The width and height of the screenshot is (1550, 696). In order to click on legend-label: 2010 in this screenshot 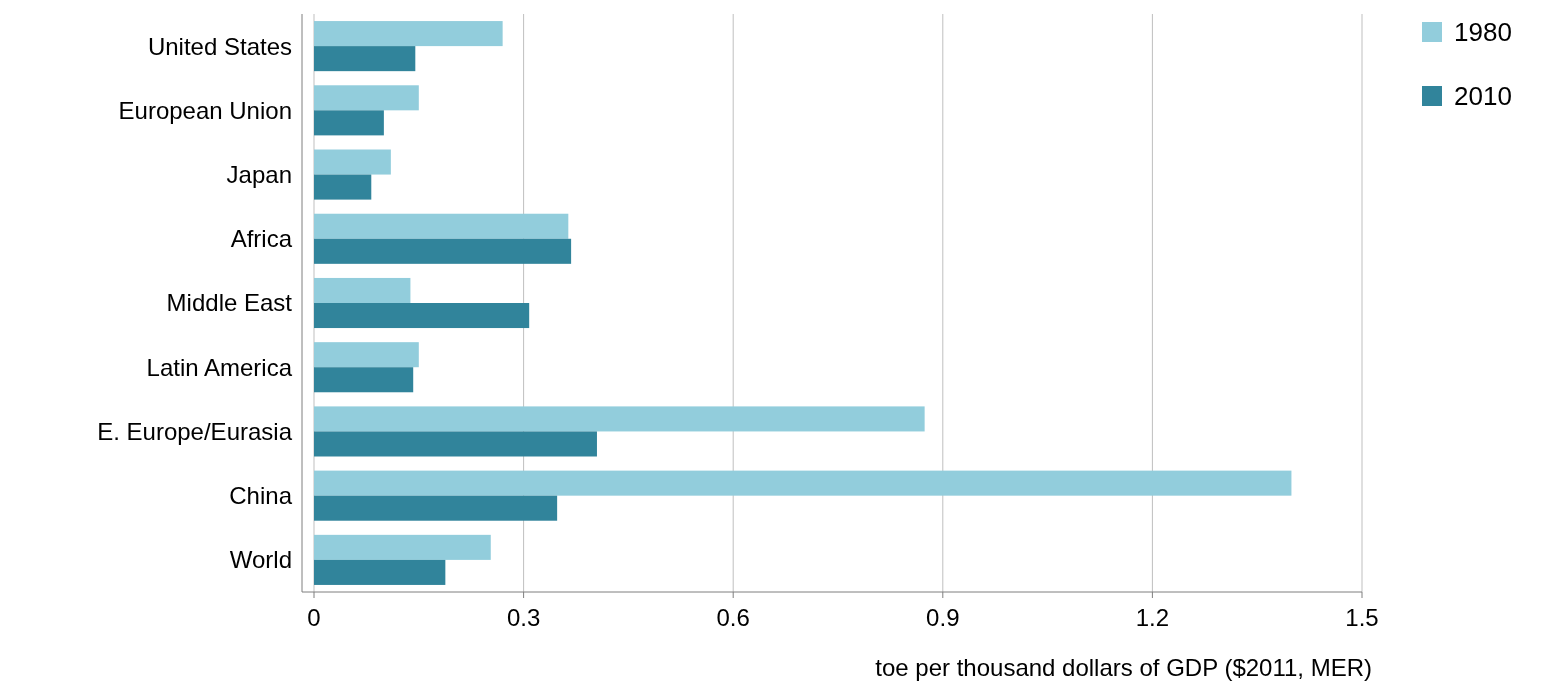, I will do `click(1483, 96)`.